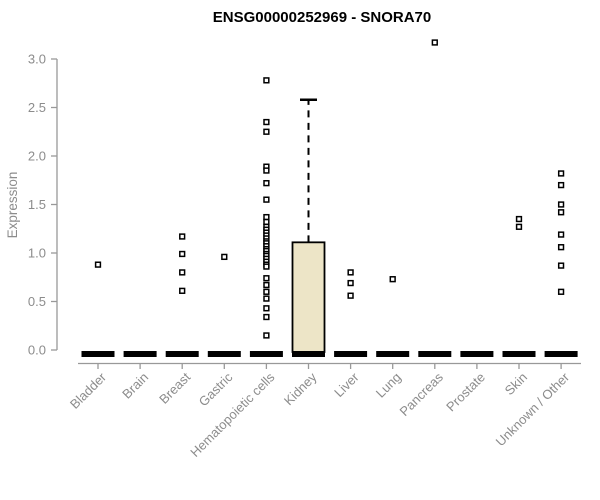 The height and width of the screenshot is (500, 600). Describe the element at coordinates (174, 387) in the screenshot. I see `x-tick-label: Breast` at that location.